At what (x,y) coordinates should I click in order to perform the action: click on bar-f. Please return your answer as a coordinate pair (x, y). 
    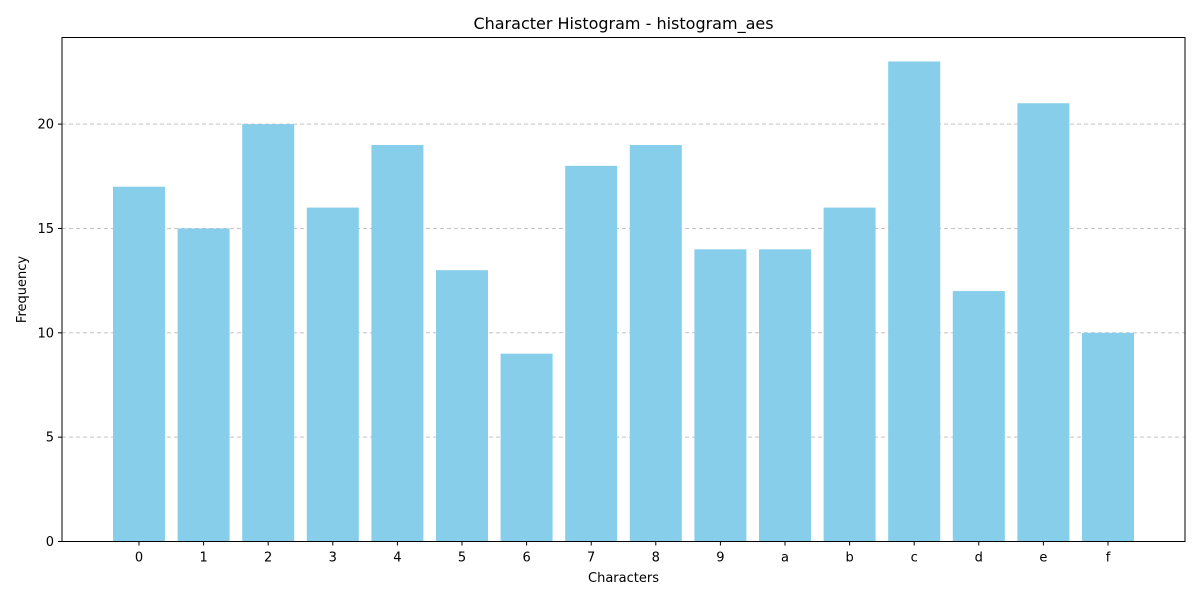
    Looking at the image, I should click on (1108, 437).